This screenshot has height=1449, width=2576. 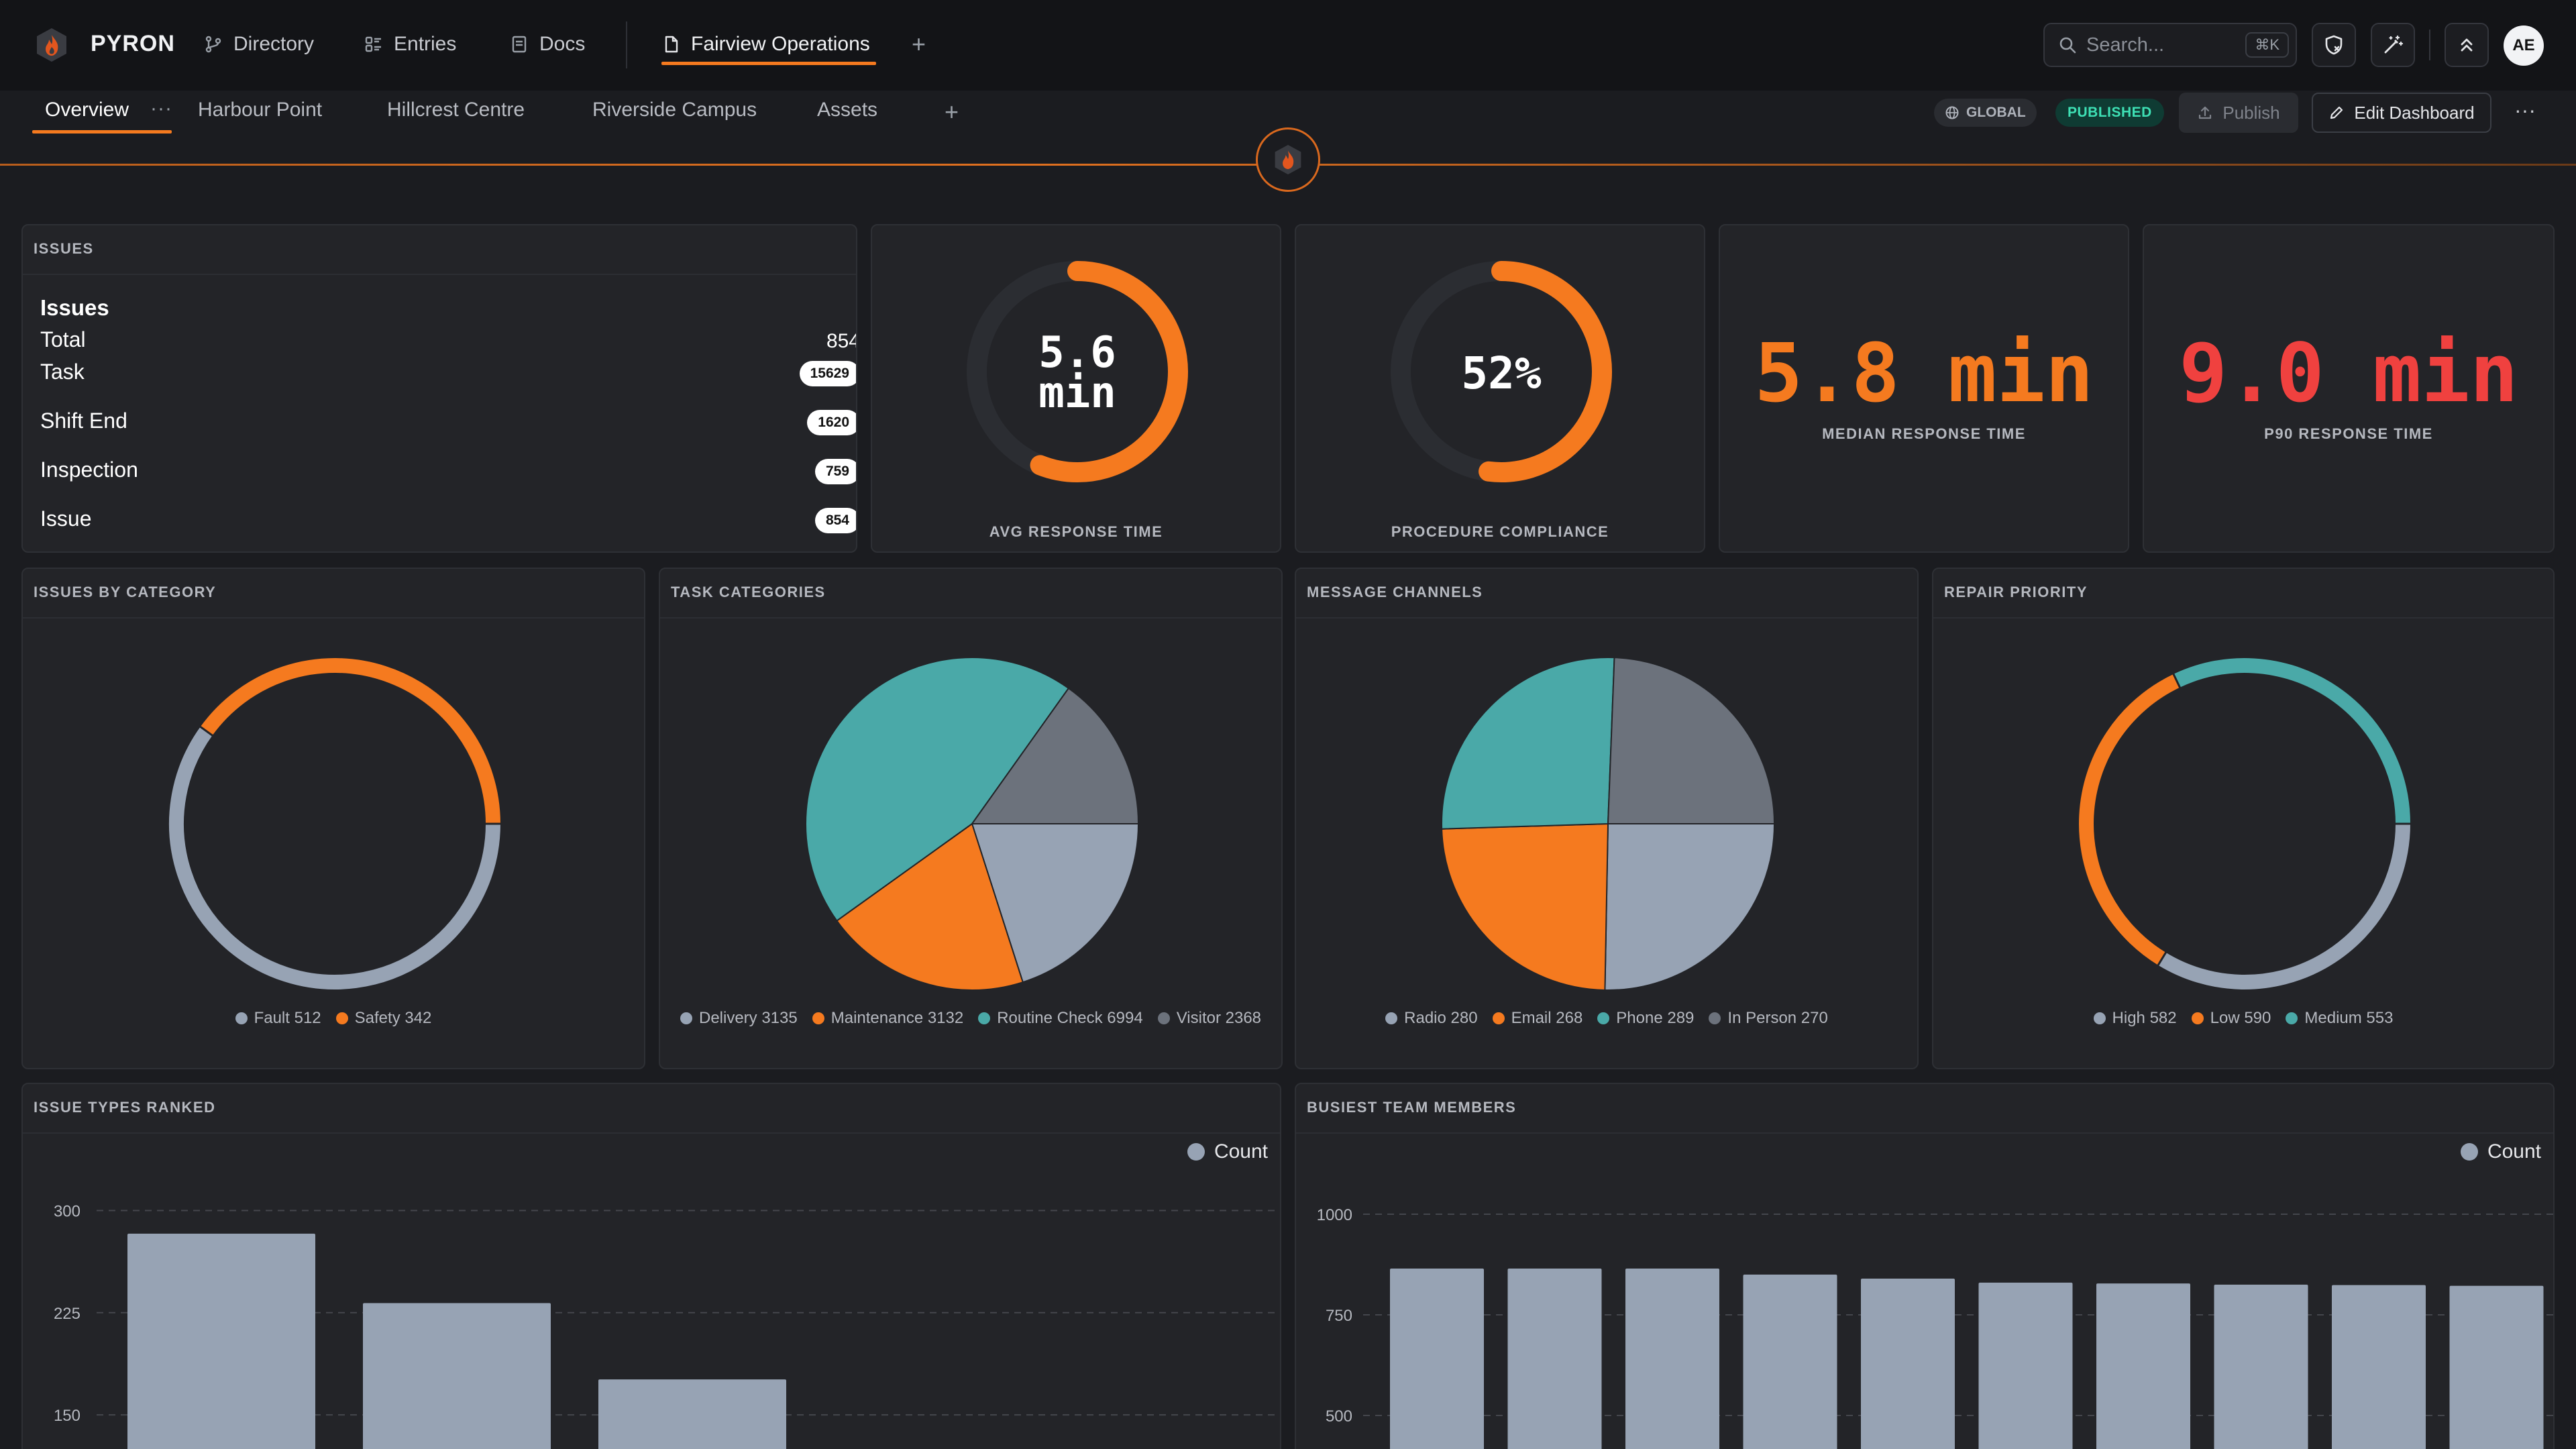 What do you see at coordinates (887, 1018) in the screenshot?
I see `legend-item: Maintenance 3132` at bounding box center [887, 1018].